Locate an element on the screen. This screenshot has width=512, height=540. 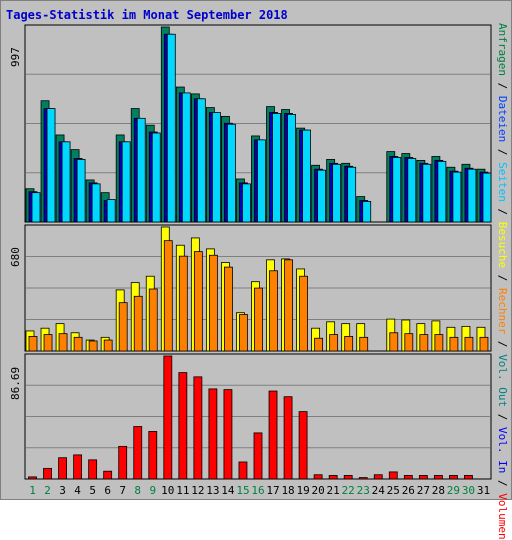
day-label-16: 16 is located at coordinates (257, 490).